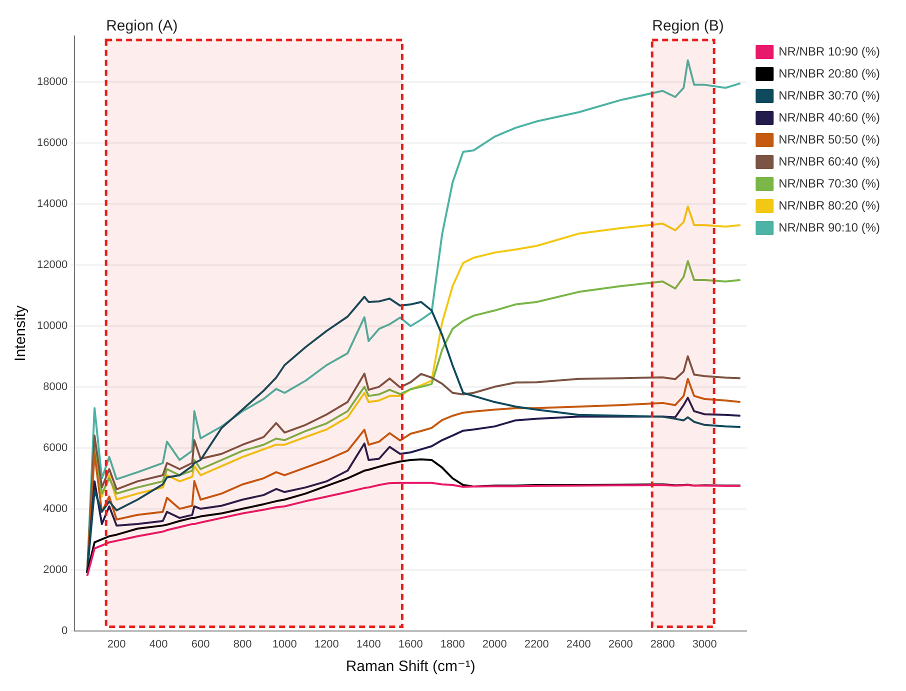 Image resolution: width=906 pixels, height=691 pixels. Describe the element at coordinates (829, 139) in the screenshot. I see `legend-label: NR/NBR 50:50 (%)` at that location.